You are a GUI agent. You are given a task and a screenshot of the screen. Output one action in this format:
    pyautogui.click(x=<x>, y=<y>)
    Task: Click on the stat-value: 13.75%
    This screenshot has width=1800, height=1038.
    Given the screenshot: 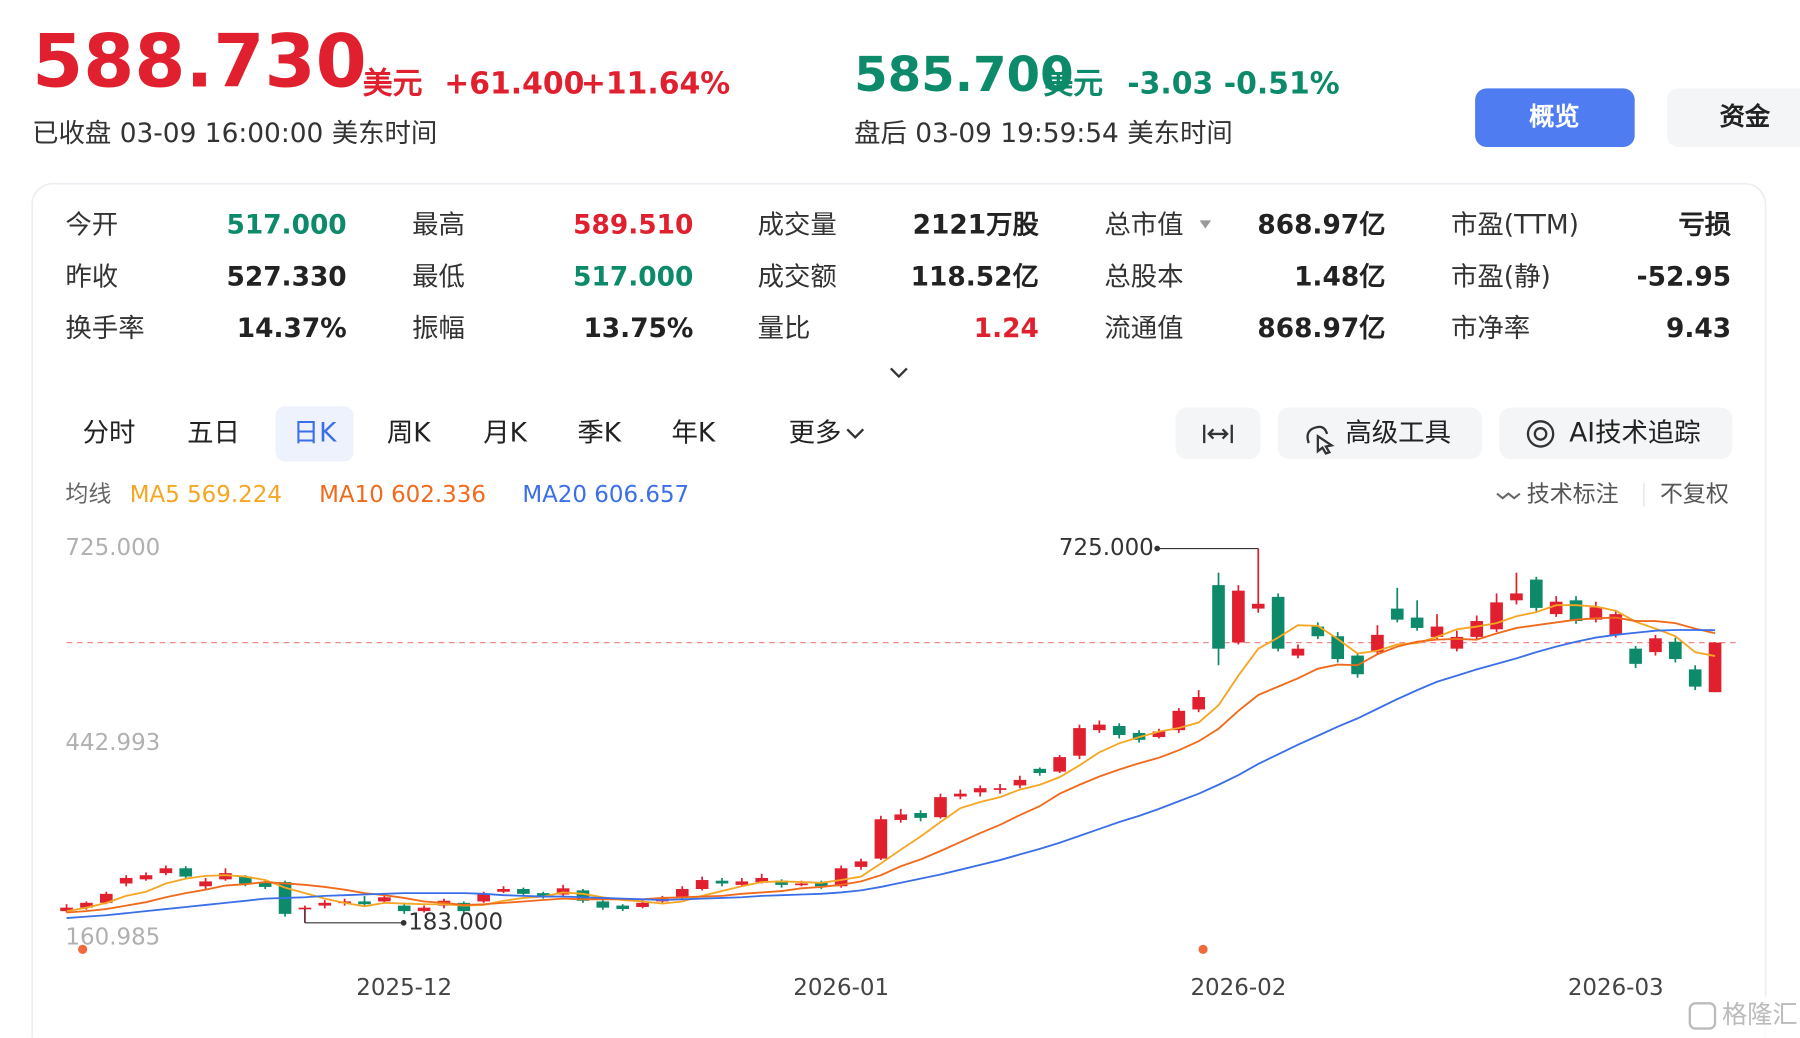 What is the action you would take?
    pyautogui.click(x=638, y=328)
    